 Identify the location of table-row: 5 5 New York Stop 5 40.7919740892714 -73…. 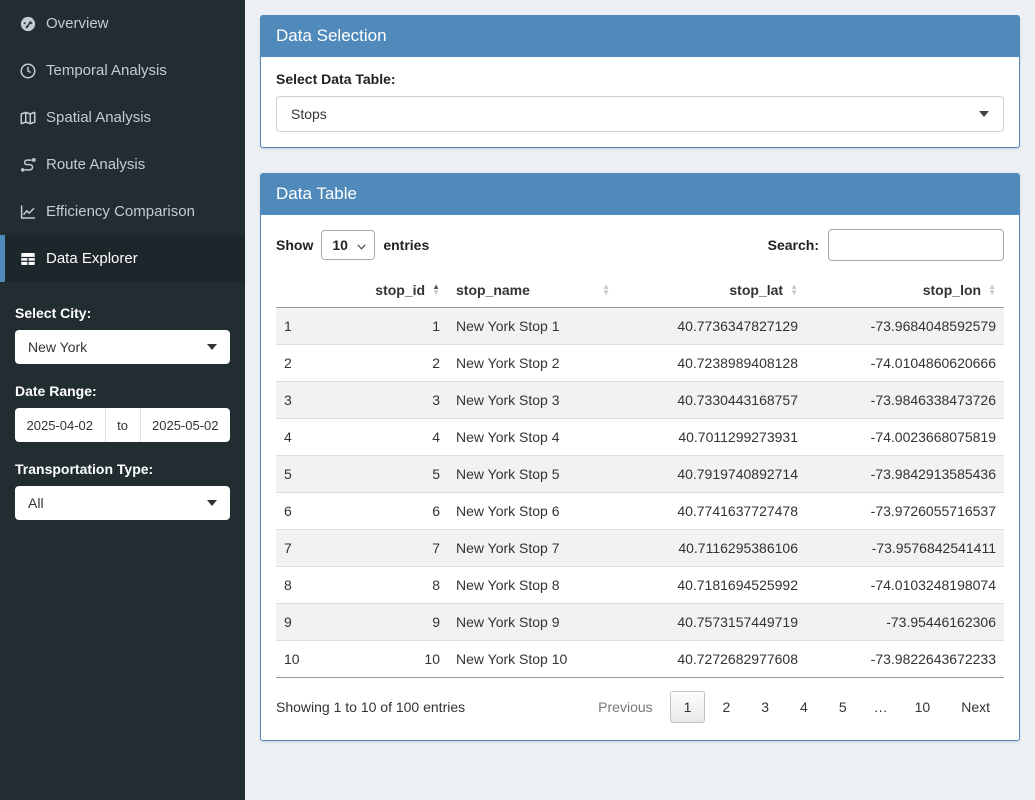
(640, 474).